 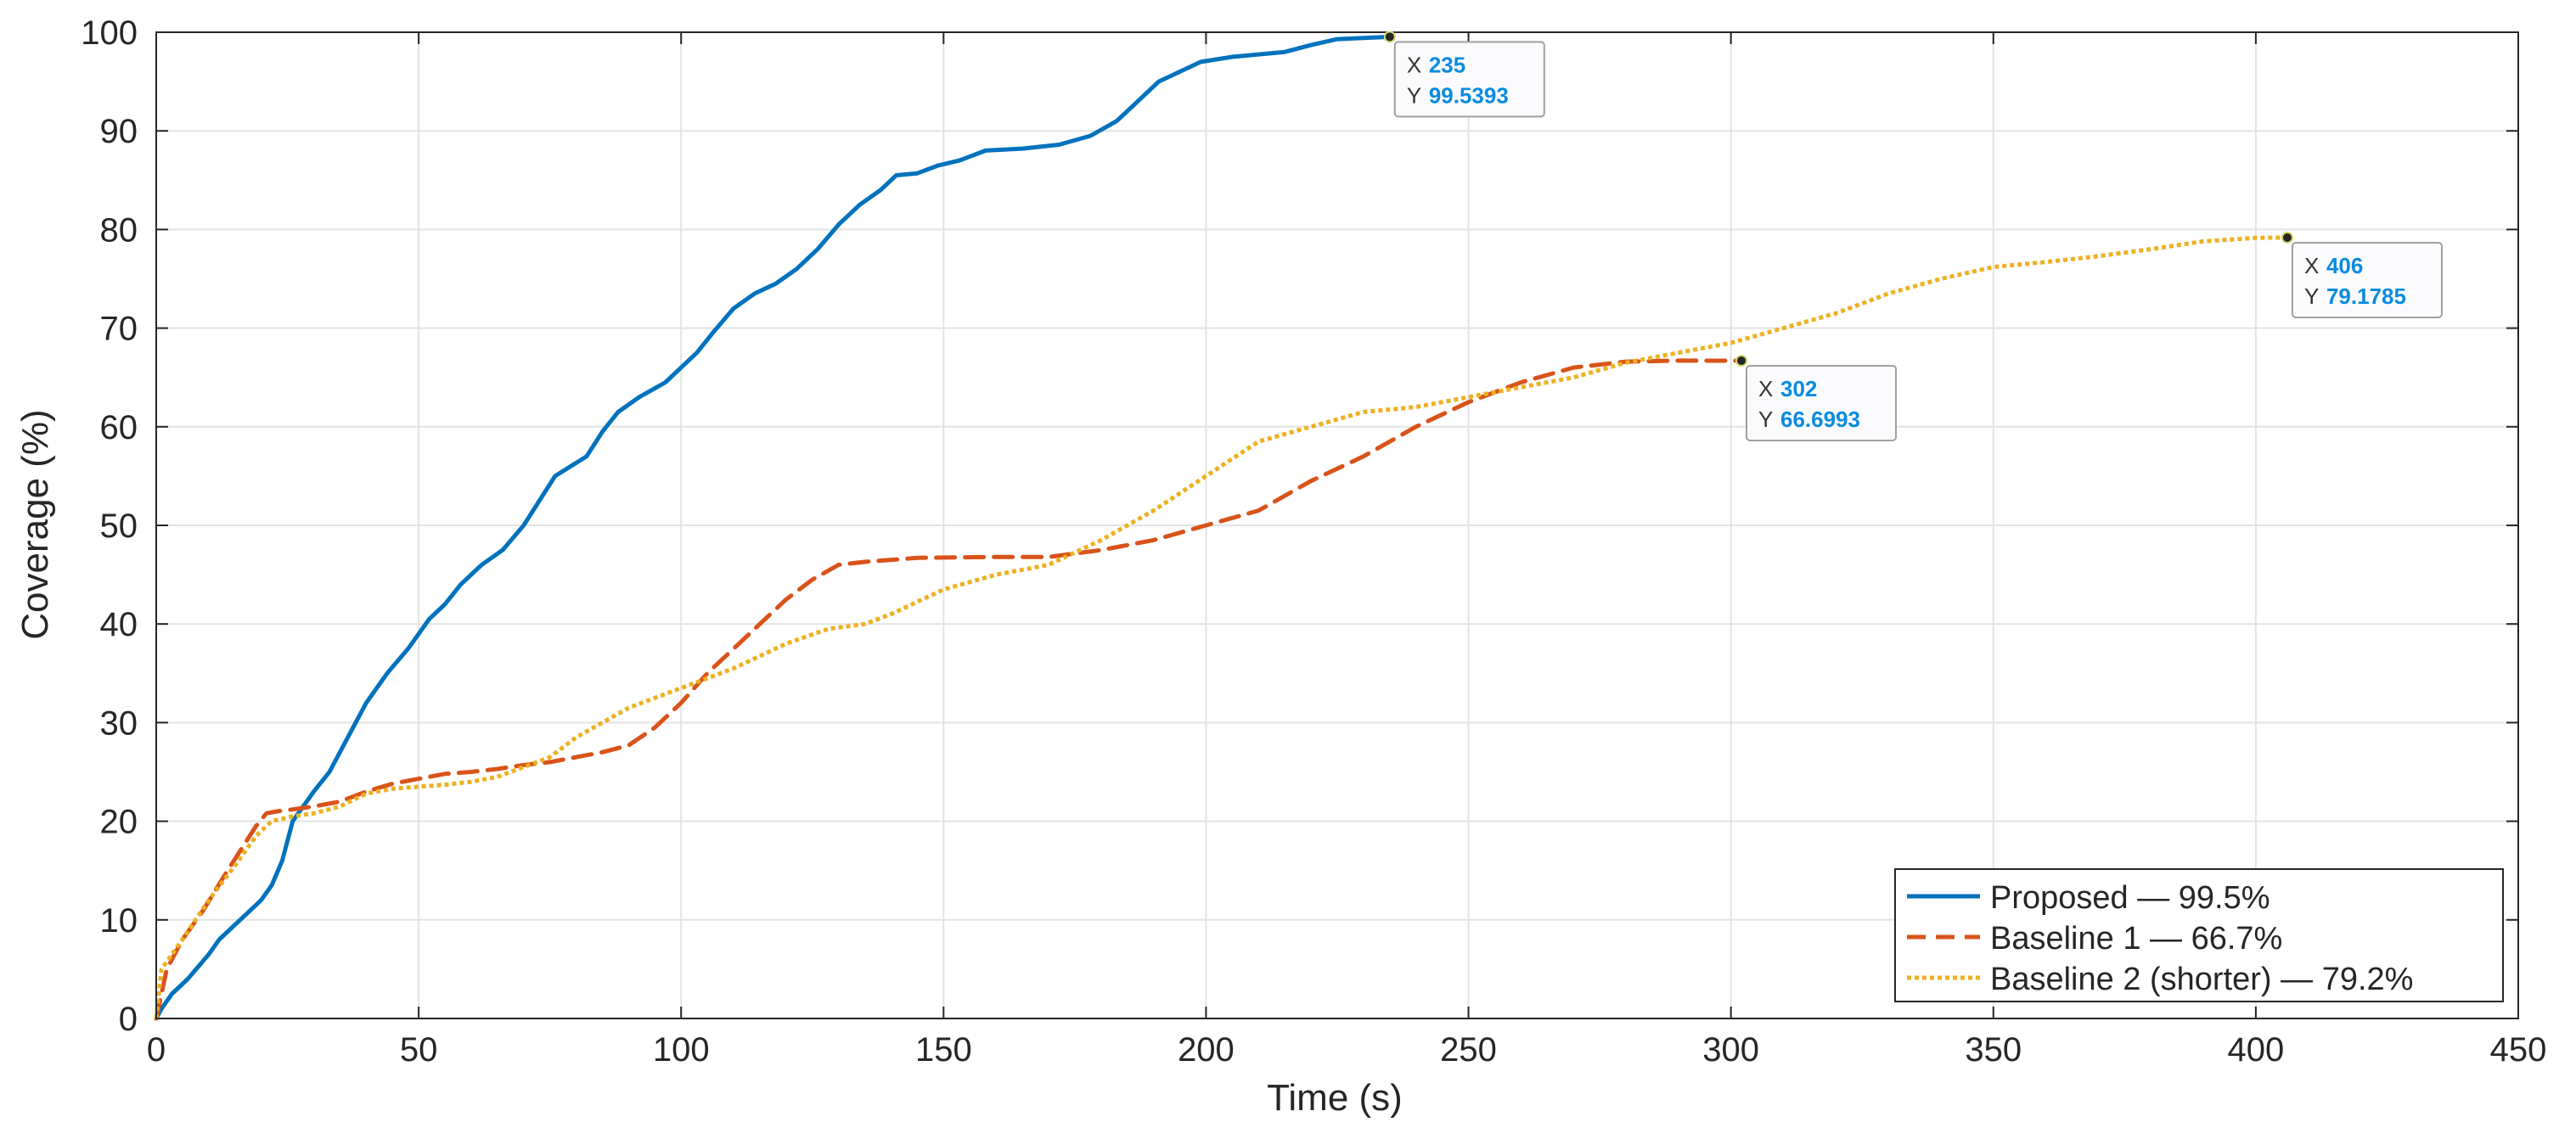 I want to click on y-tick-label-1: 10, so click(x=119, y=921).